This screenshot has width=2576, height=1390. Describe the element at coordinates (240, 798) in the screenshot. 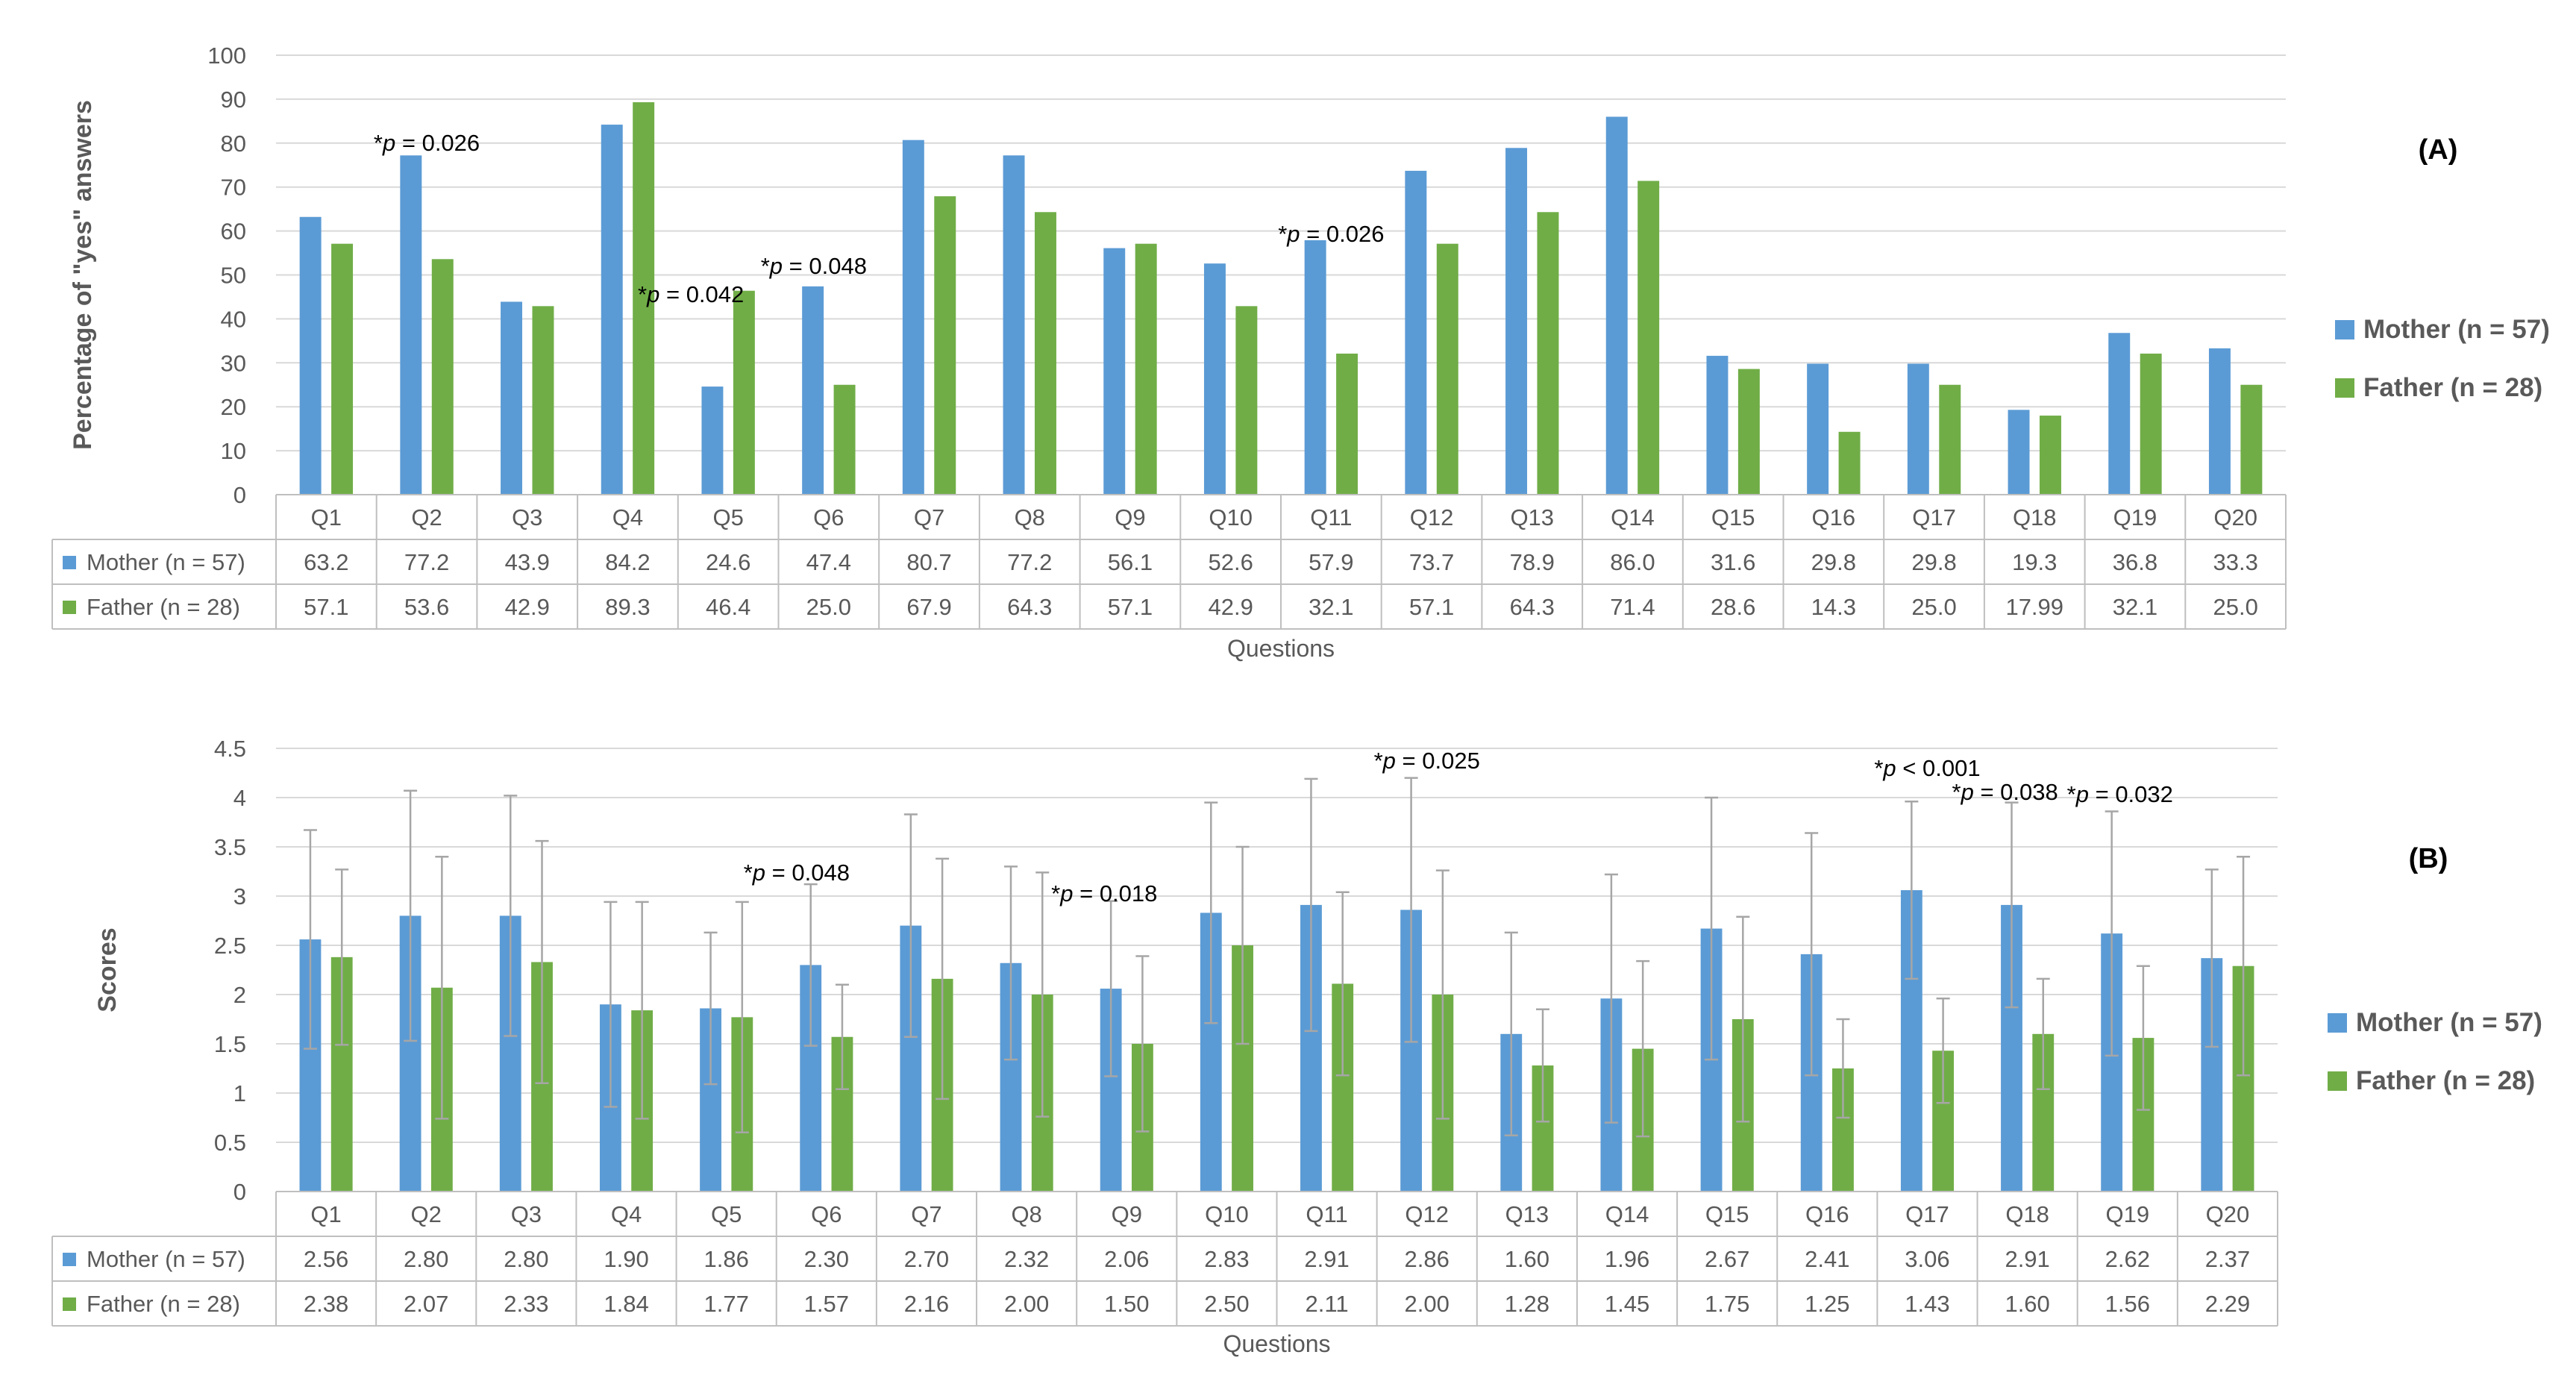

I see `y-tick-label: 4` at that location.